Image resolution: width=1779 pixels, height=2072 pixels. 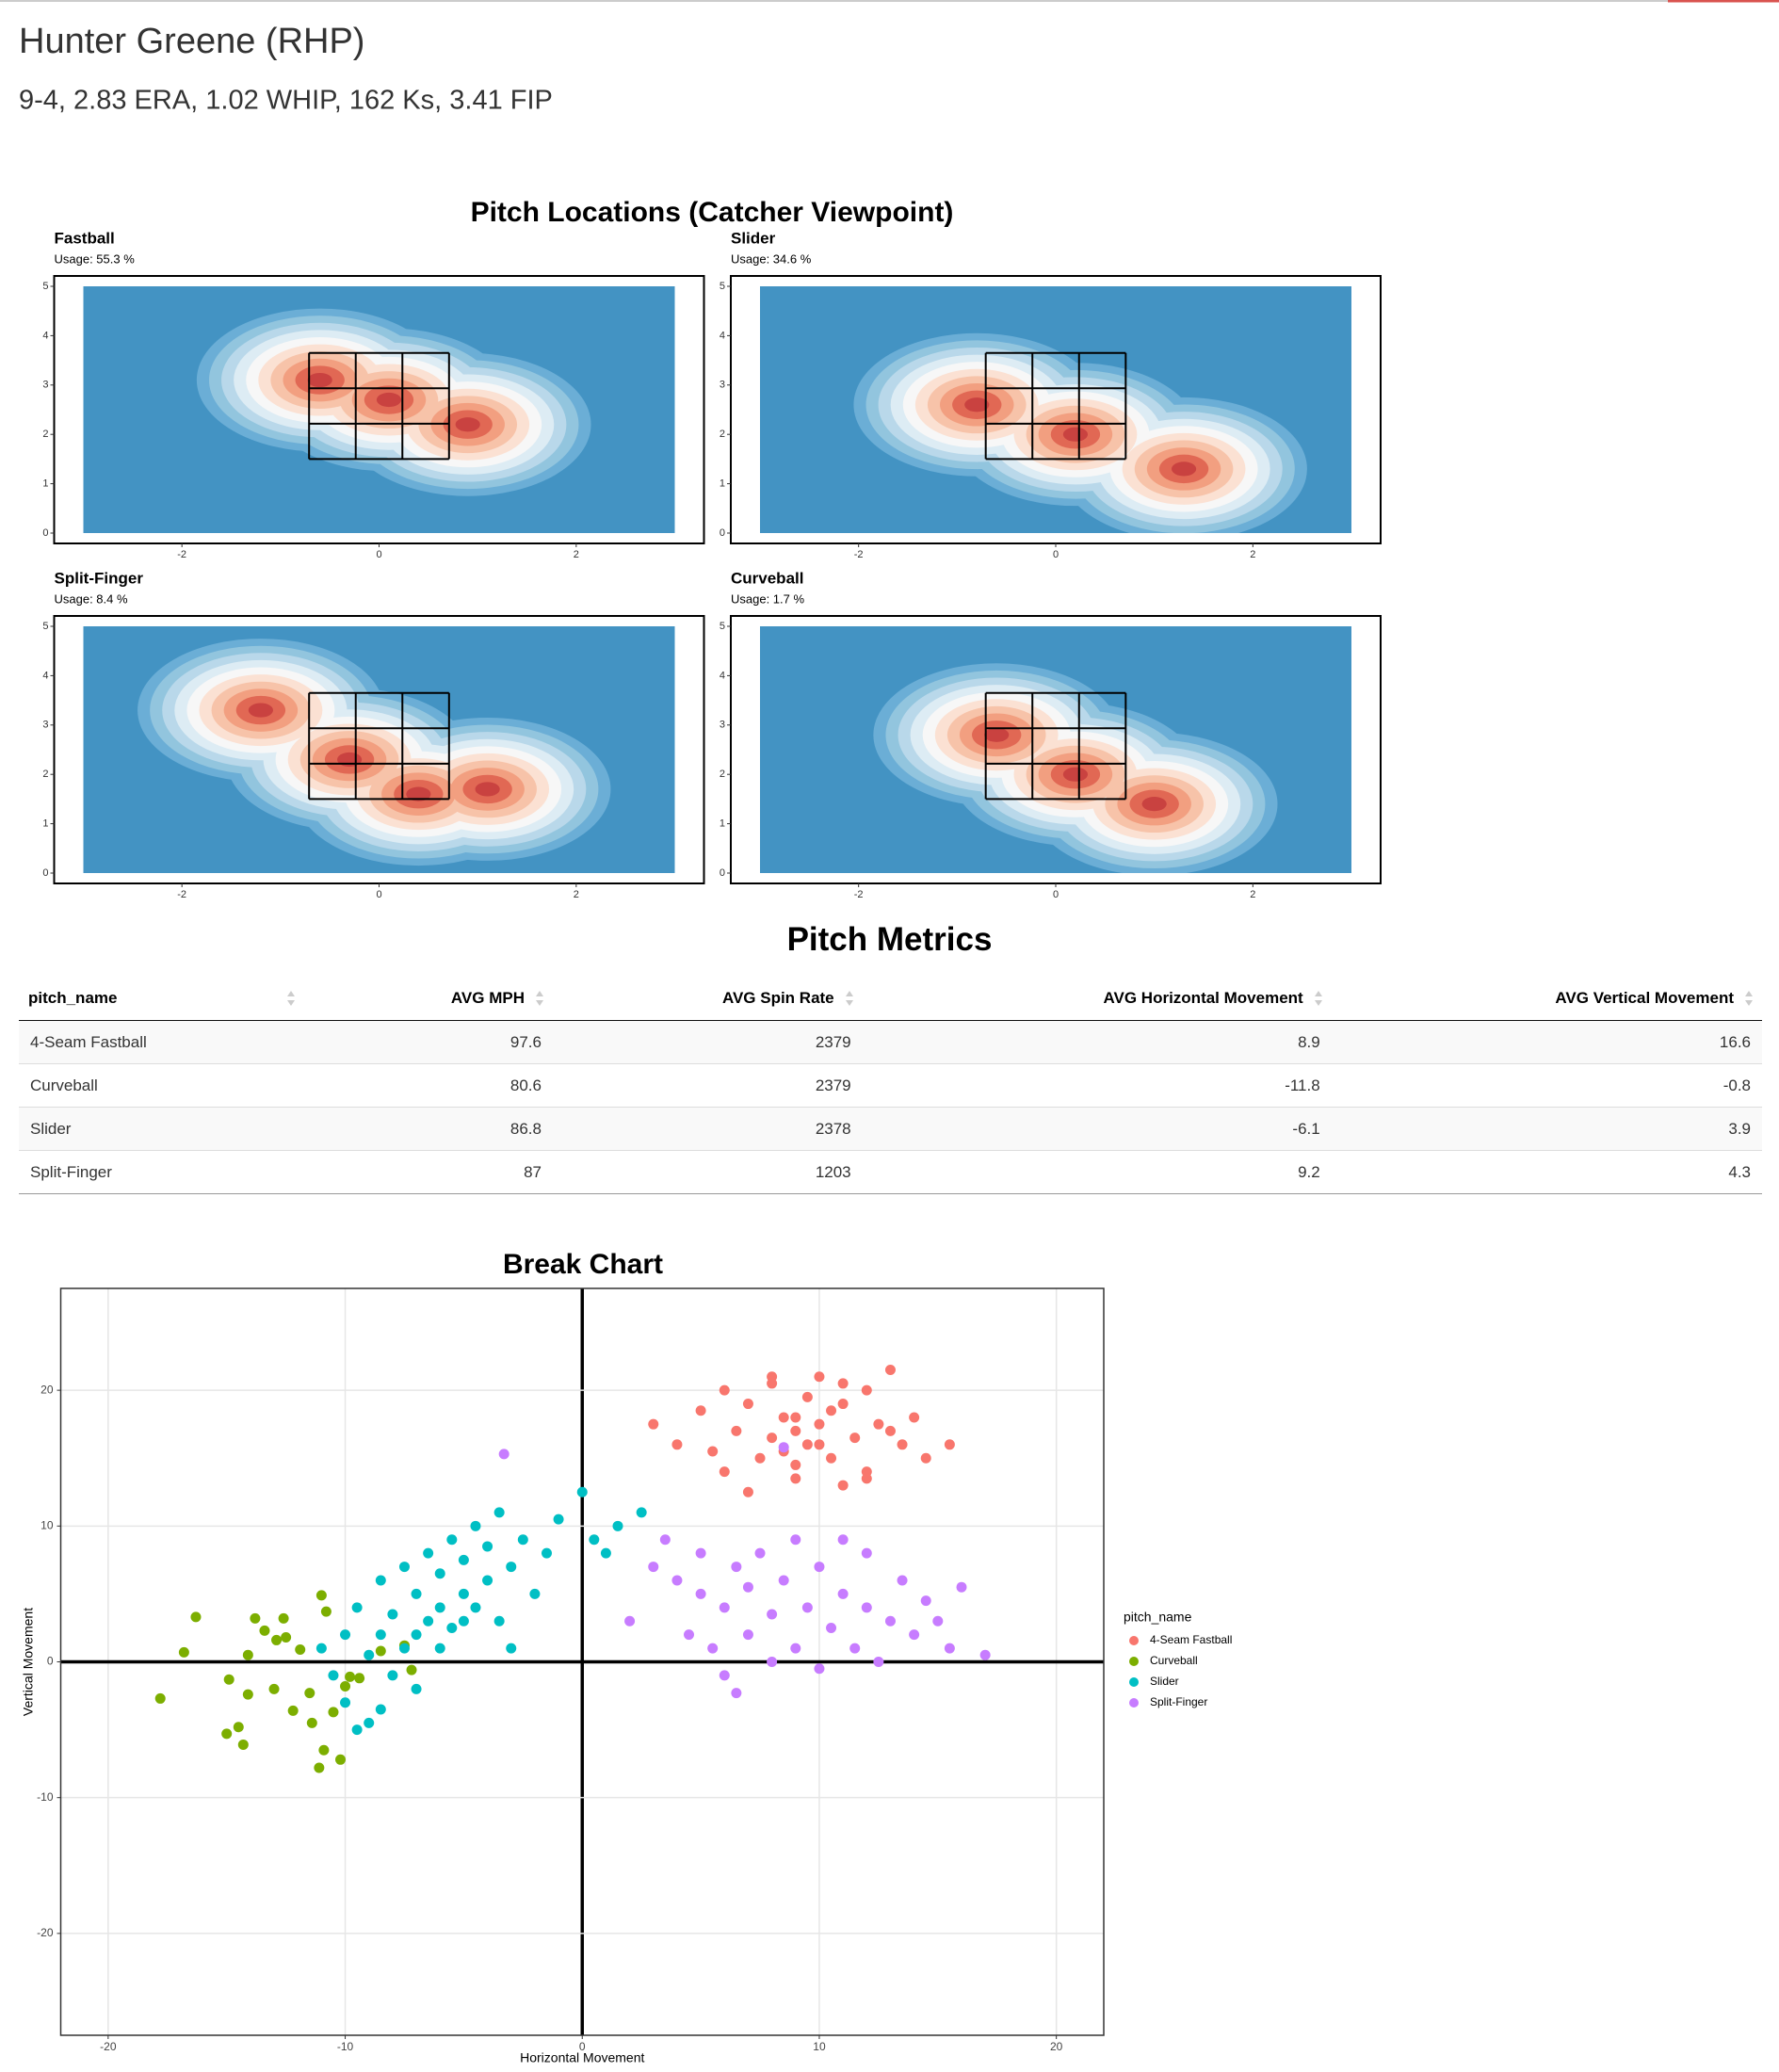 What do you see at coordinates (162, 998) in the screenshot?
I see `column-header: pitch_name` at bounding box center [162, 998].